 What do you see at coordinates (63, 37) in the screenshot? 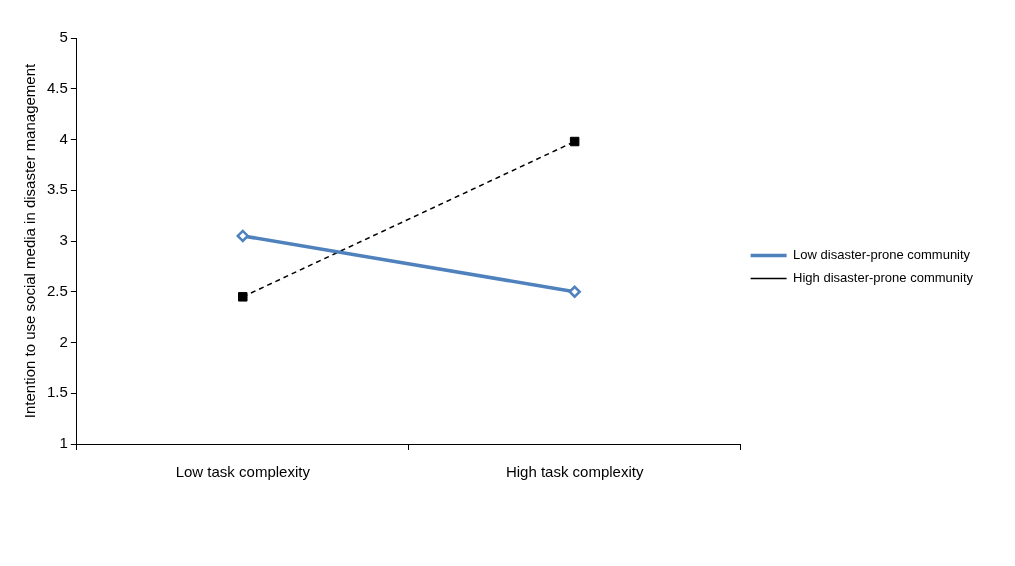
I see `y-tick-label: 5` at bounding box center [63, 37].